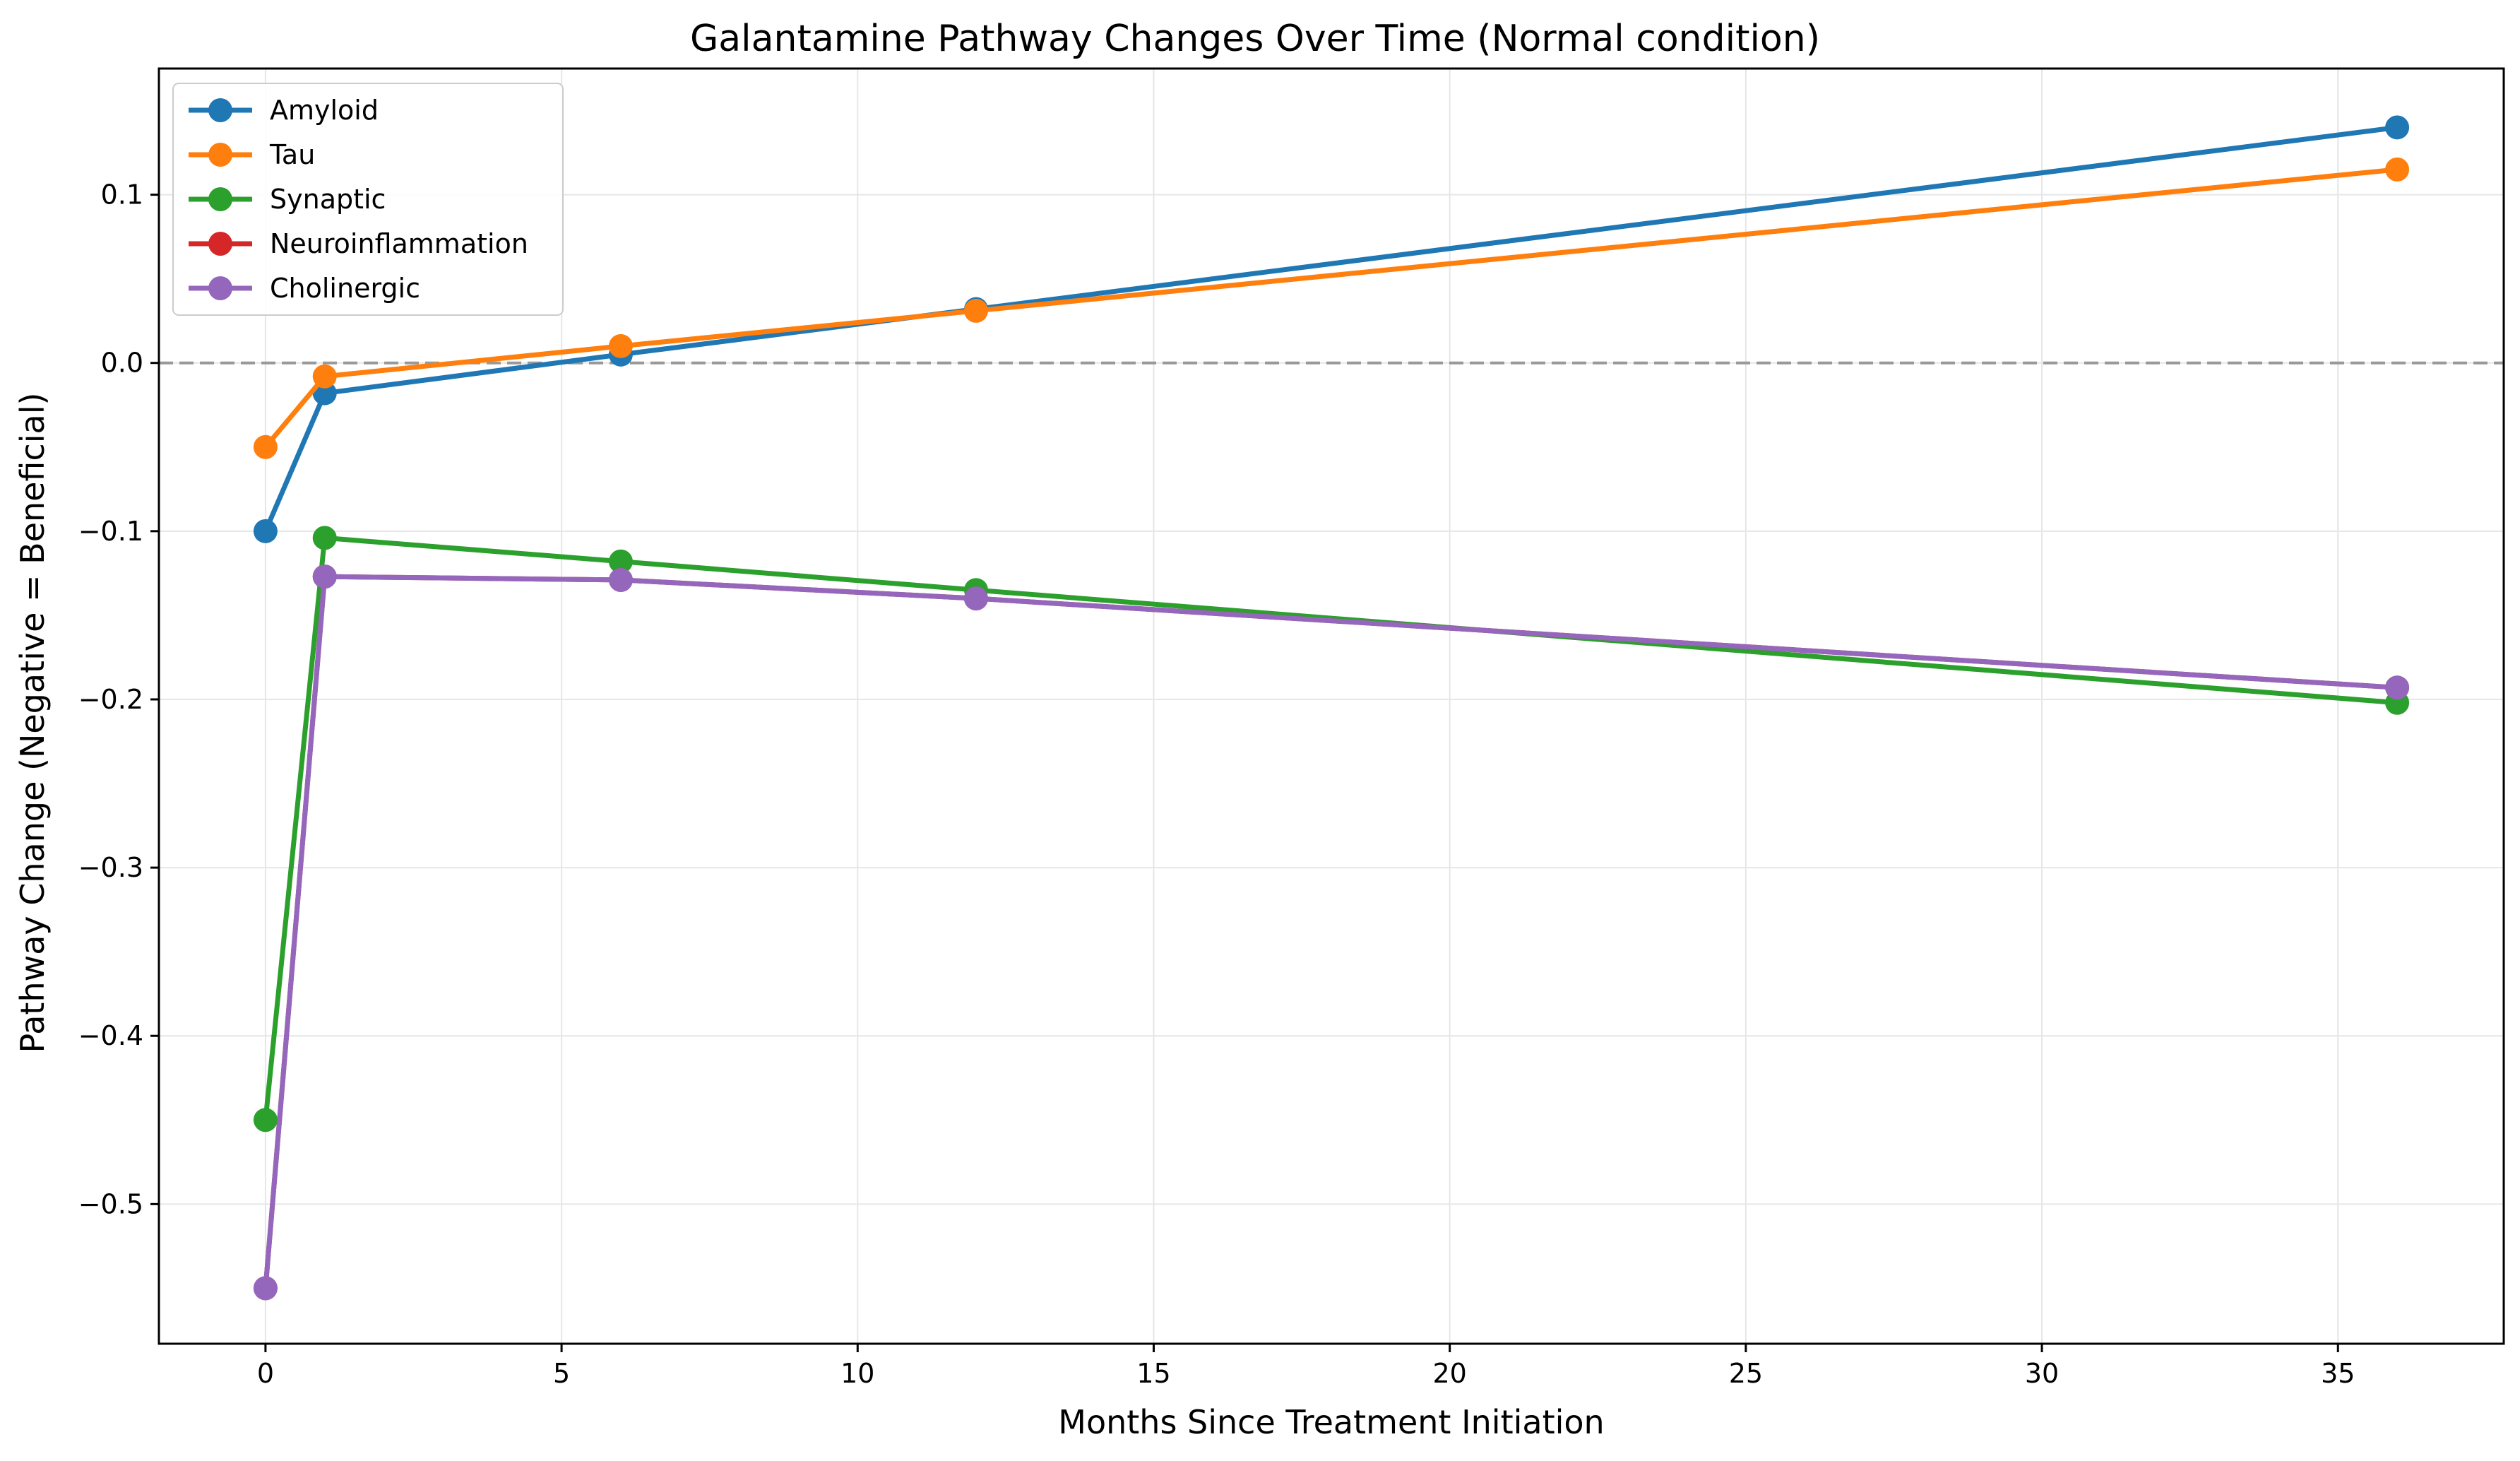 The height and width of the screenshot is (1461, 2520). I want to click on legend-item-neuroinflammation: Neuroinflammation, so click(359, 243).